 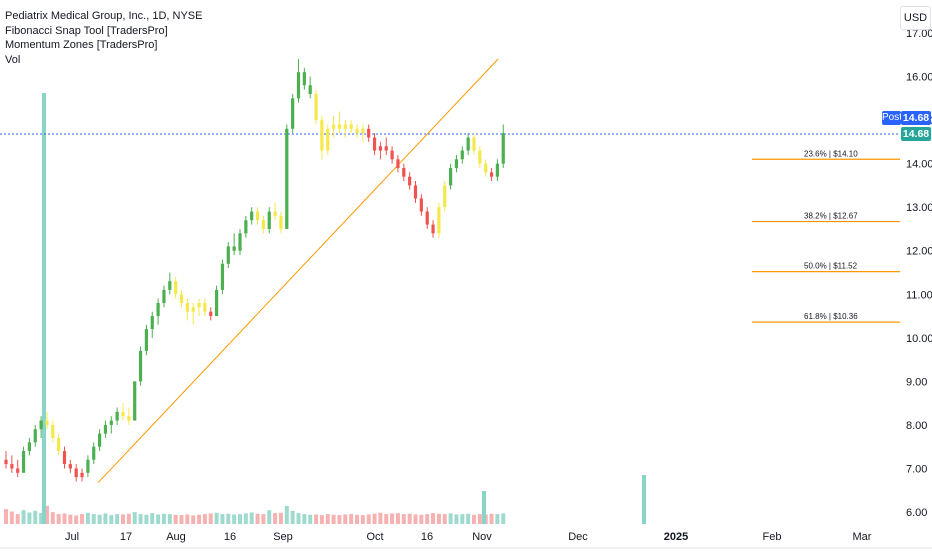 I want to click on legend-indicator-momentum: Momentum Zones [TradersPro], so click(x=81, y=45).